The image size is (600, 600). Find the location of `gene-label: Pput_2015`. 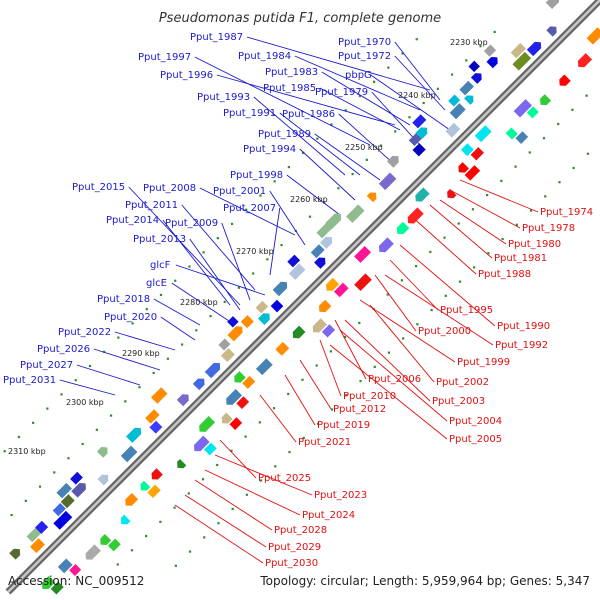

gene-label: Pput_2015 is located at coordinates (98, 187).